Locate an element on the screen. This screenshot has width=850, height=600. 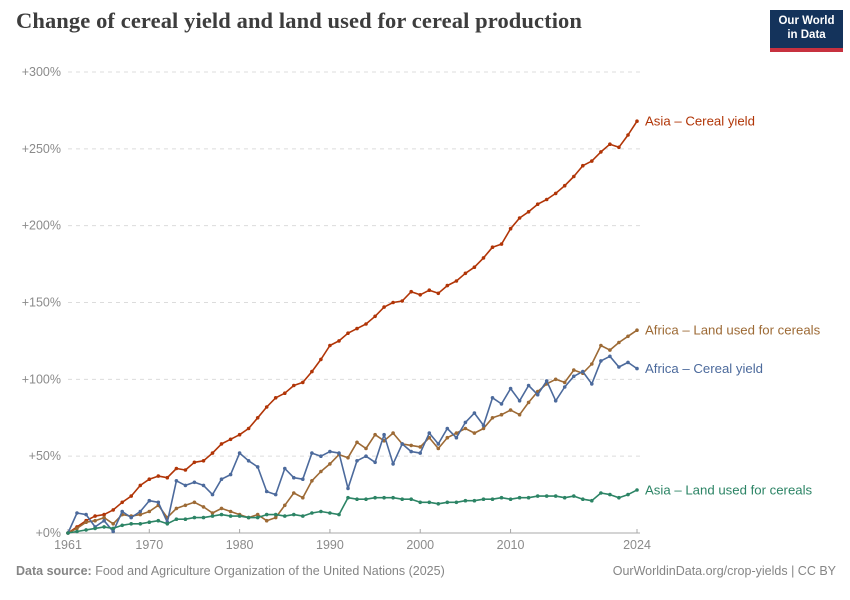
data-point-asia-land-used-for-cereals-1967 is located at coordinates (122, 525).